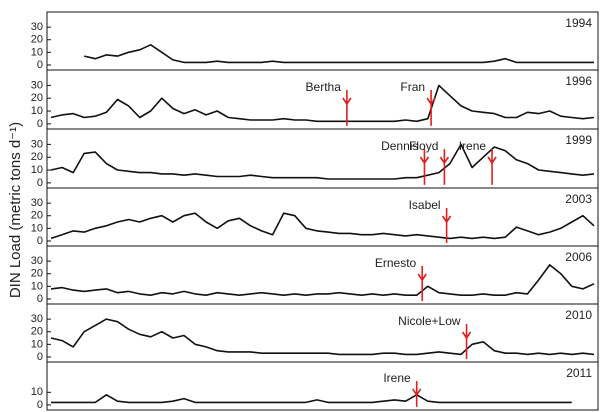  Describe the element at coordinates (429, 321) in the screenshot. I see `event-label: Nicole+Low` at that location.